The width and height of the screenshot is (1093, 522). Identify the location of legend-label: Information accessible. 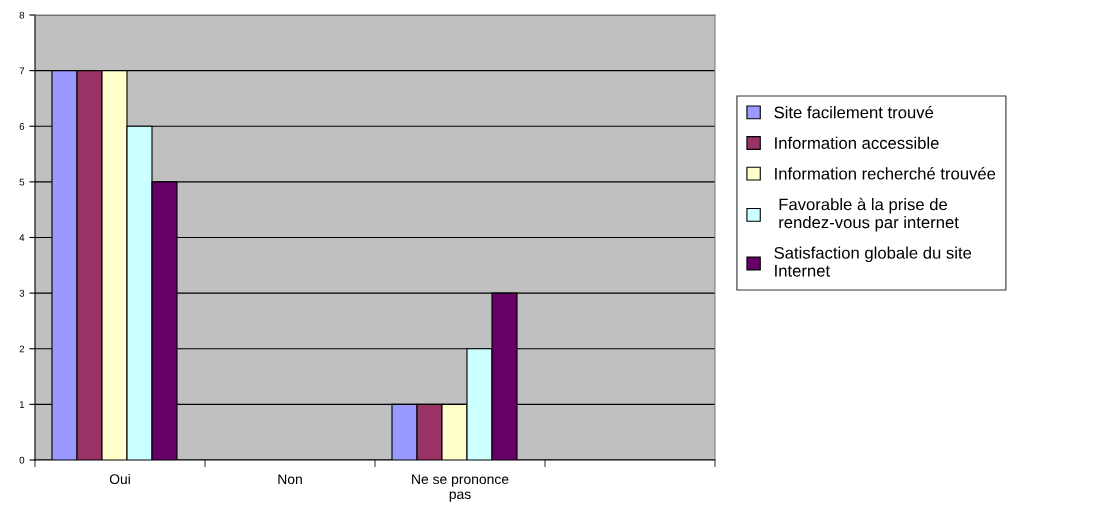
(857, 142).